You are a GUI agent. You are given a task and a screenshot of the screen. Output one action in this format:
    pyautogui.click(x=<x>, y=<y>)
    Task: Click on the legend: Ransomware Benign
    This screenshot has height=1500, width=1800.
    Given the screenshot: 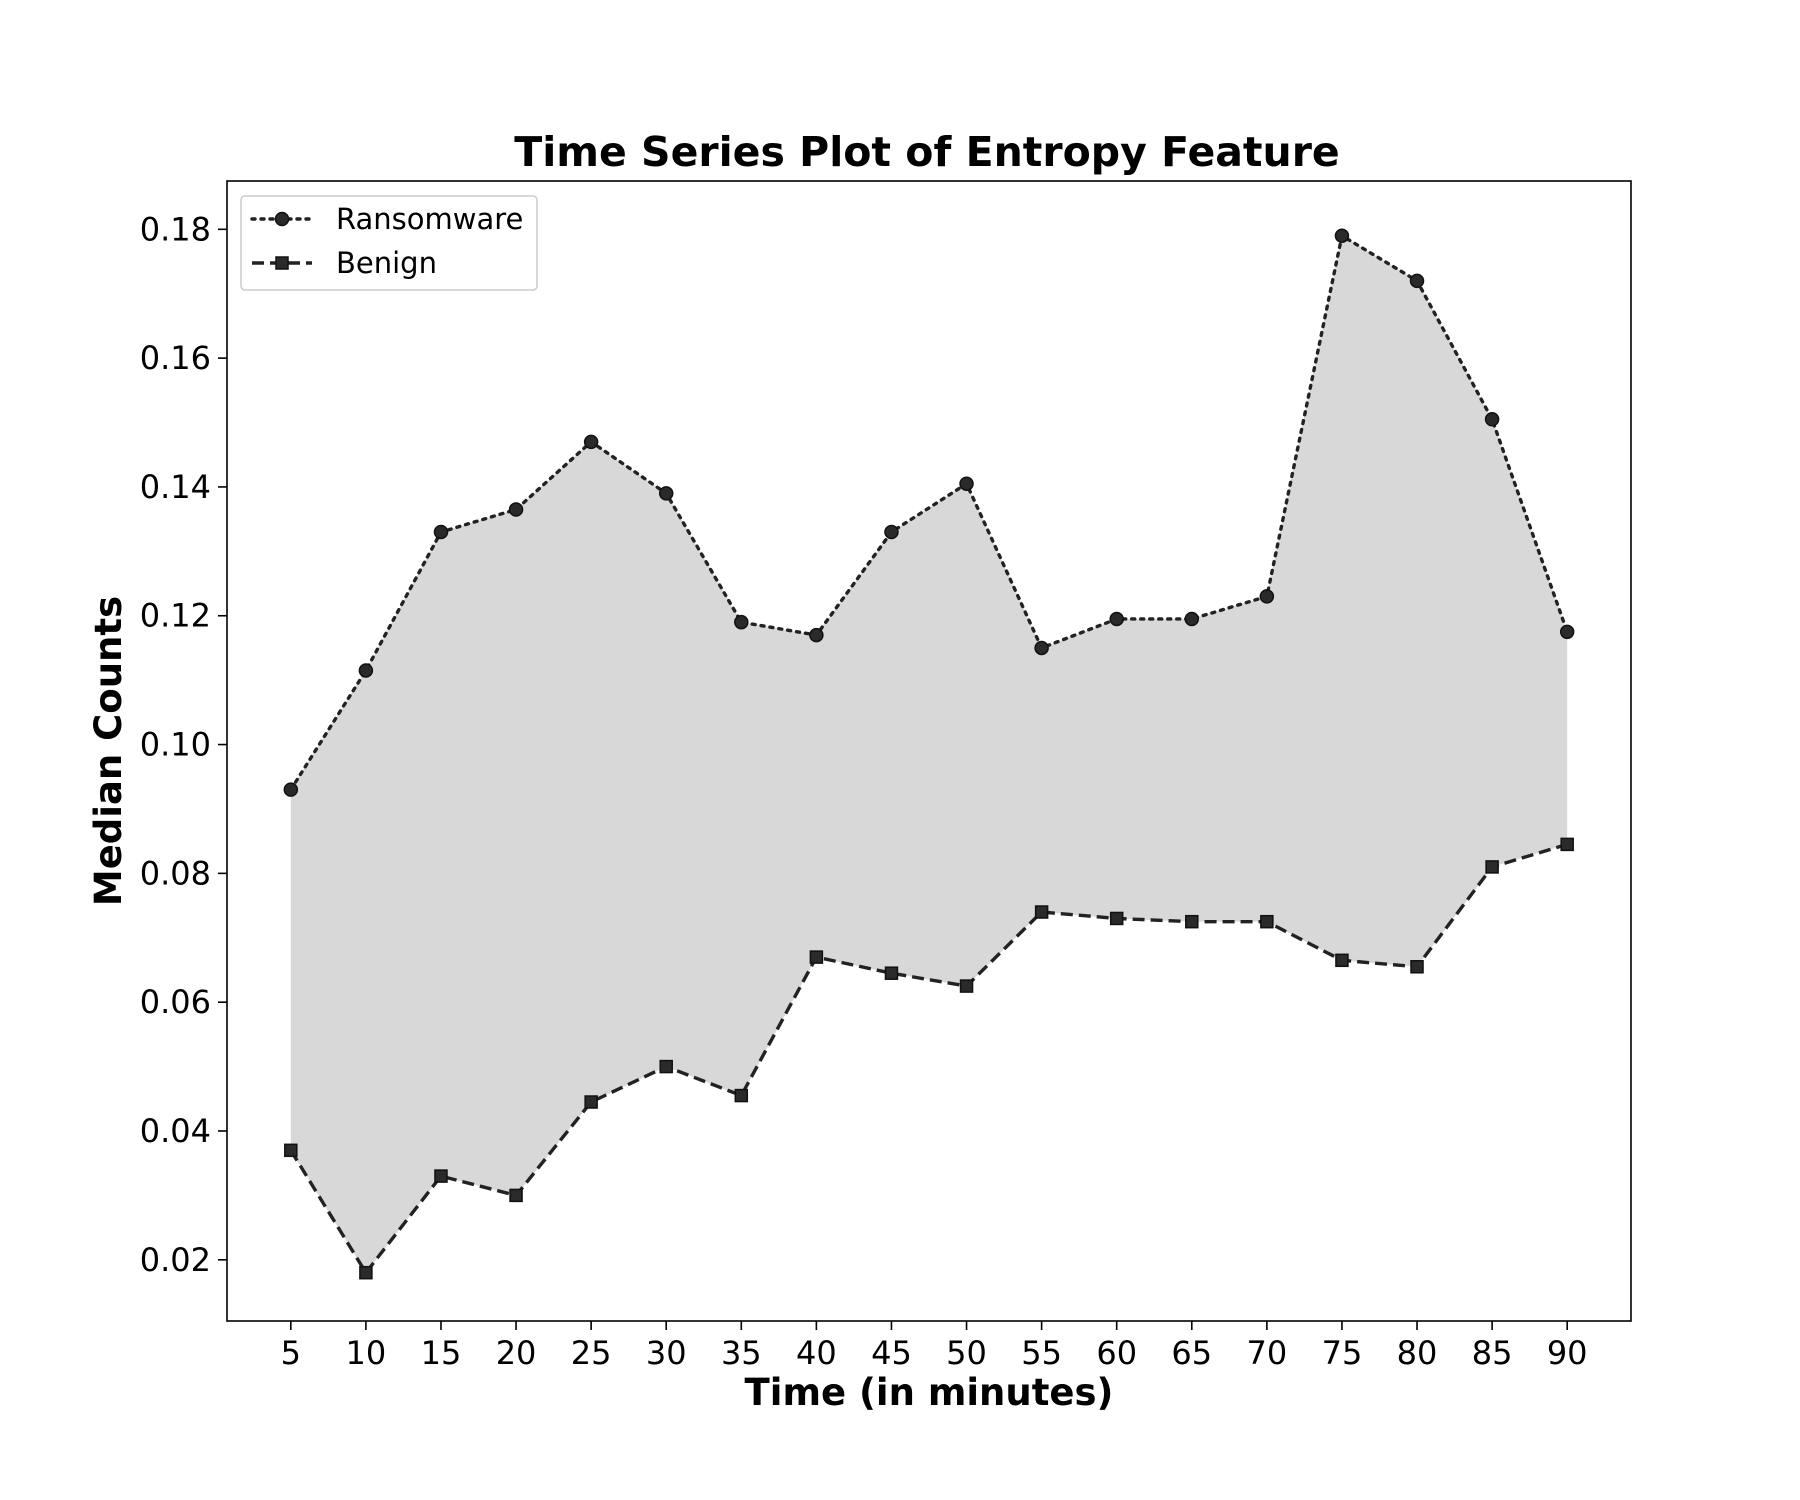 What is the action you would take?
    pyautogui.click(x=389, y=243)
    